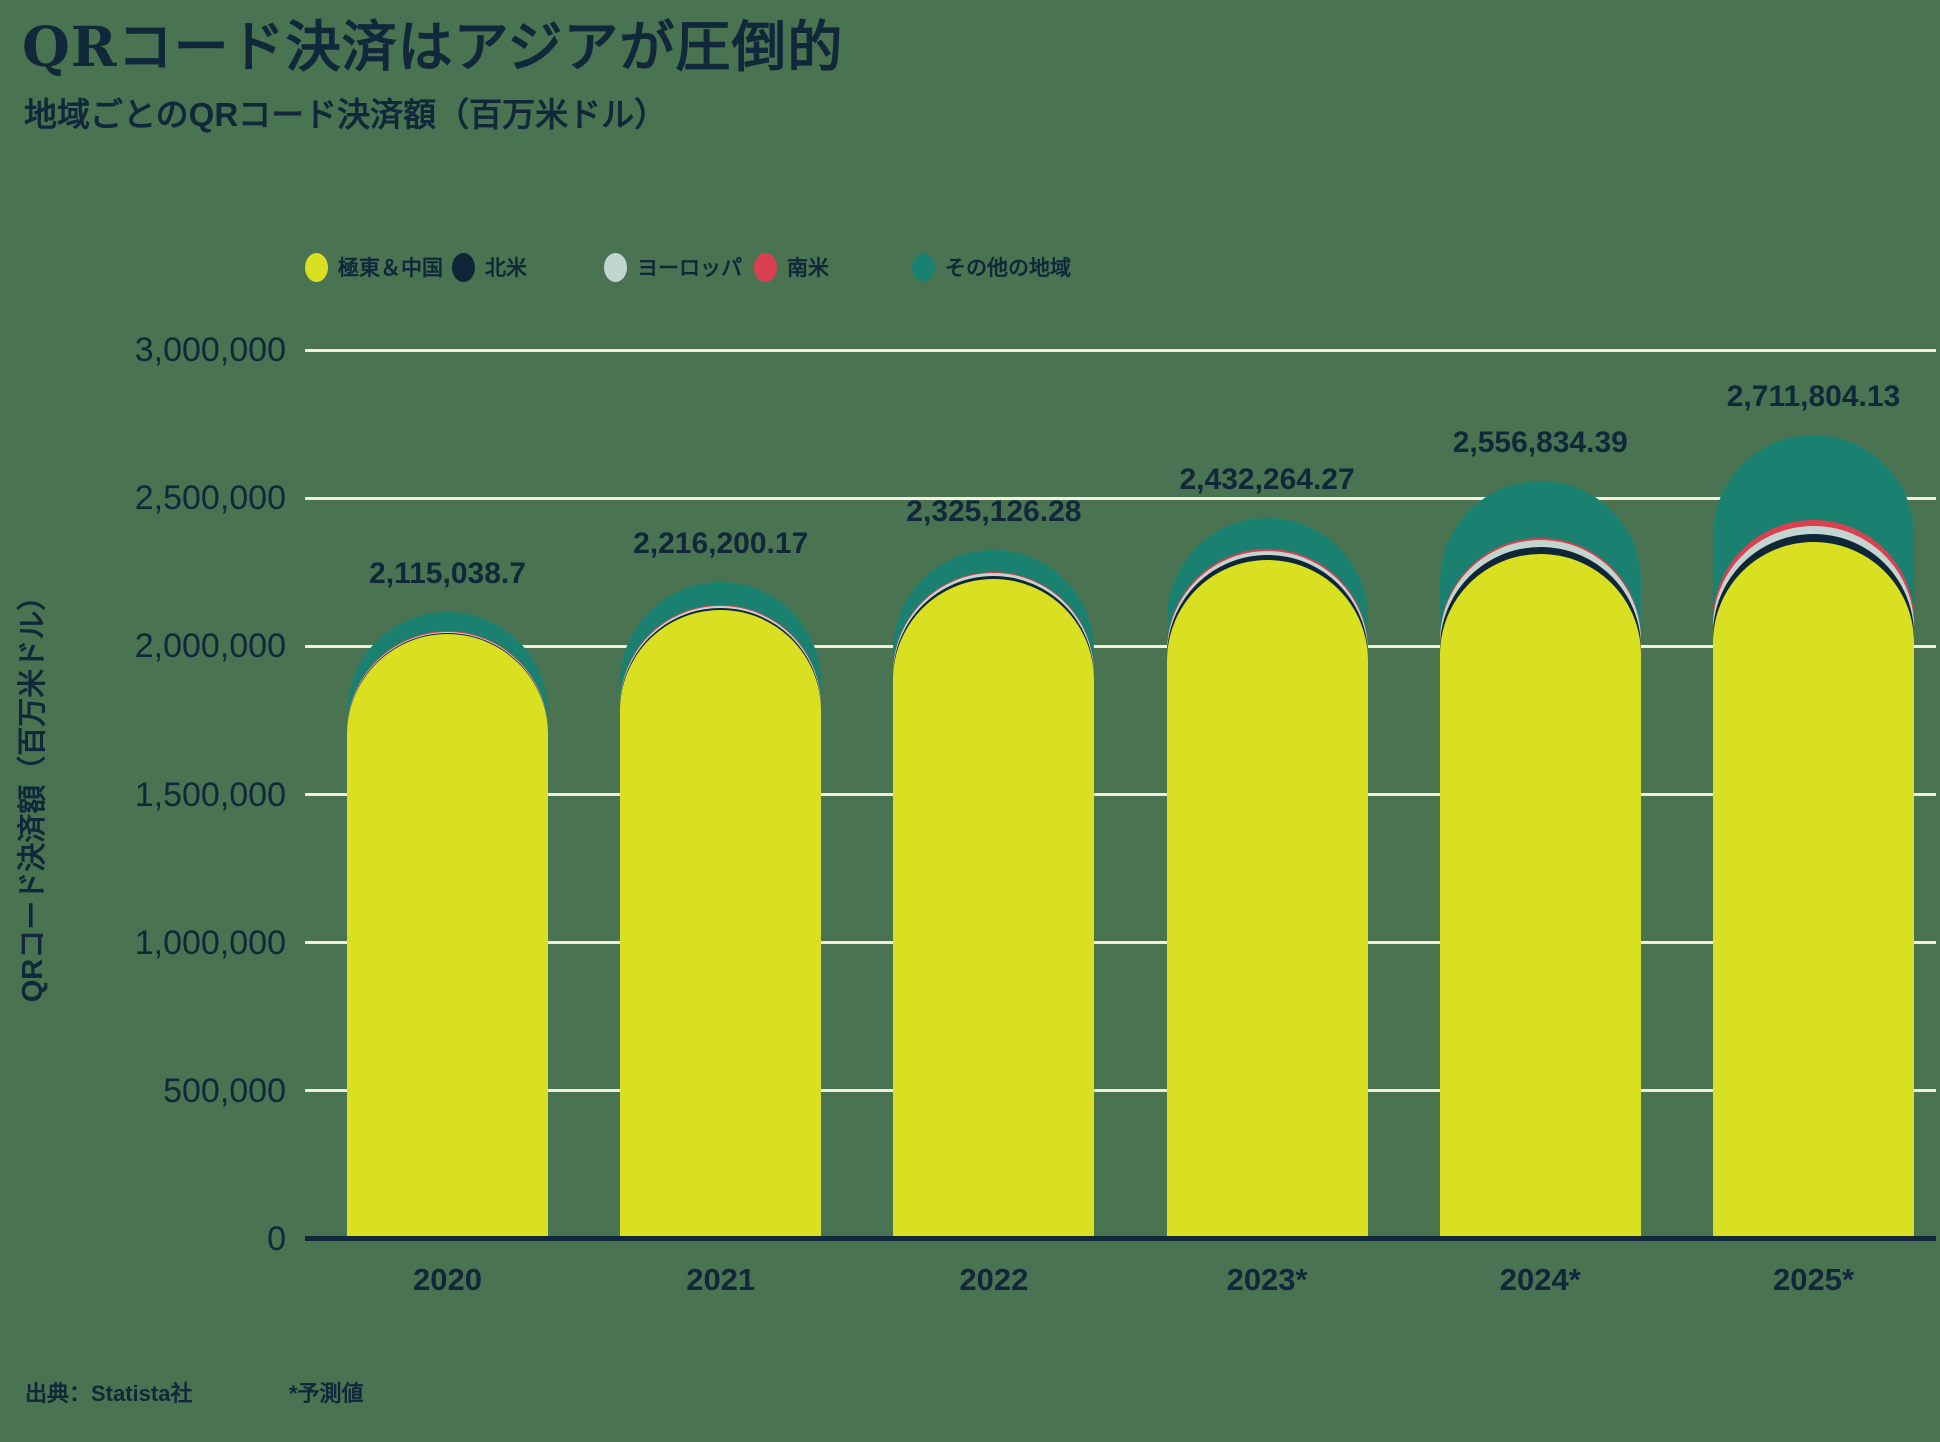  Describe the element at coordinates (346, 114) in the screenshot. I see `page-subtitle: 地域ごとのQRコード決済額（百万米ドル）` at that location.